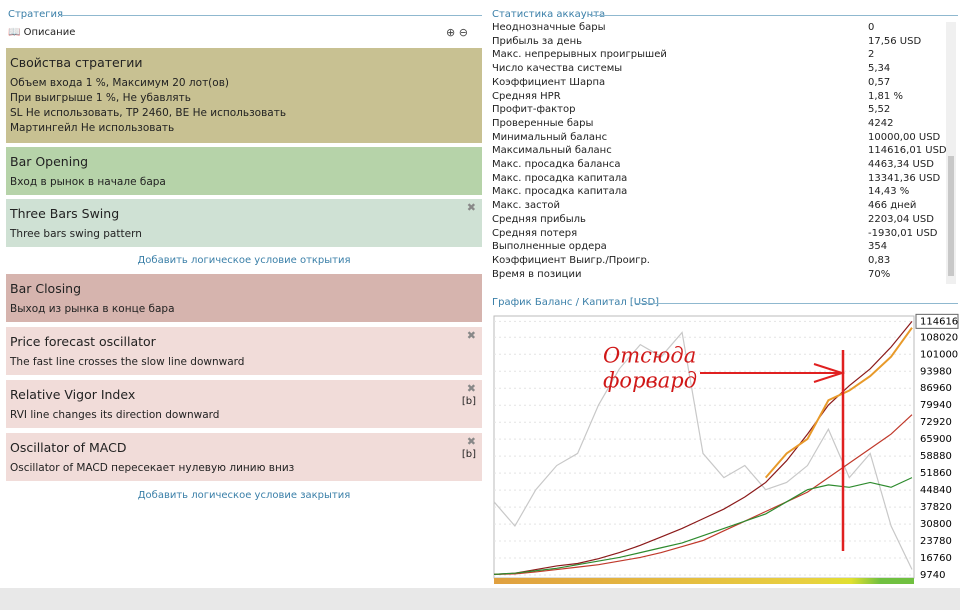 The width and height of the screenshot is (960, 610). I want to click on stat-value: 70%, so click(879, 274).